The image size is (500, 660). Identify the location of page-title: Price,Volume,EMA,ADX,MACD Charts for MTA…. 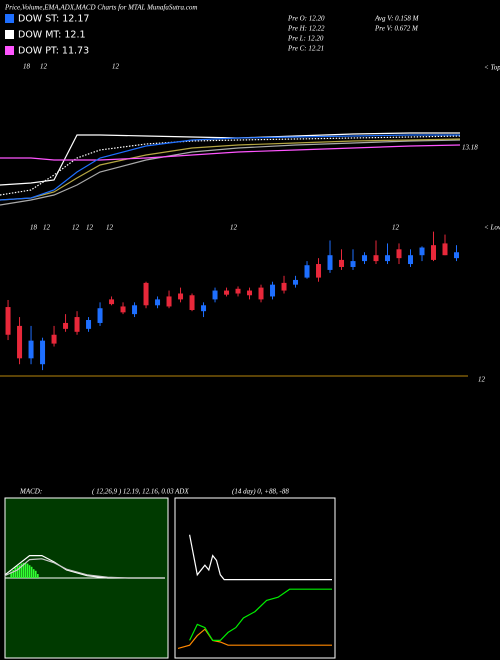
(100, 8).